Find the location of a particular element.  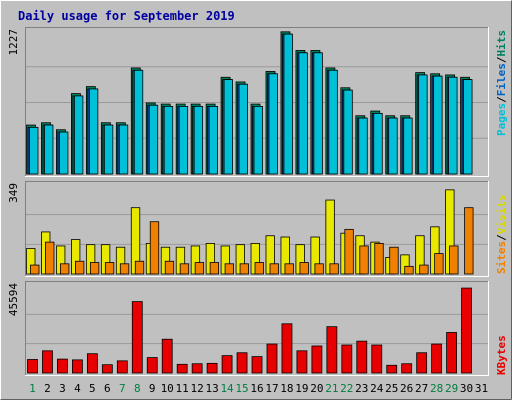

day-label: 19 is located at coordinates (301, 388).